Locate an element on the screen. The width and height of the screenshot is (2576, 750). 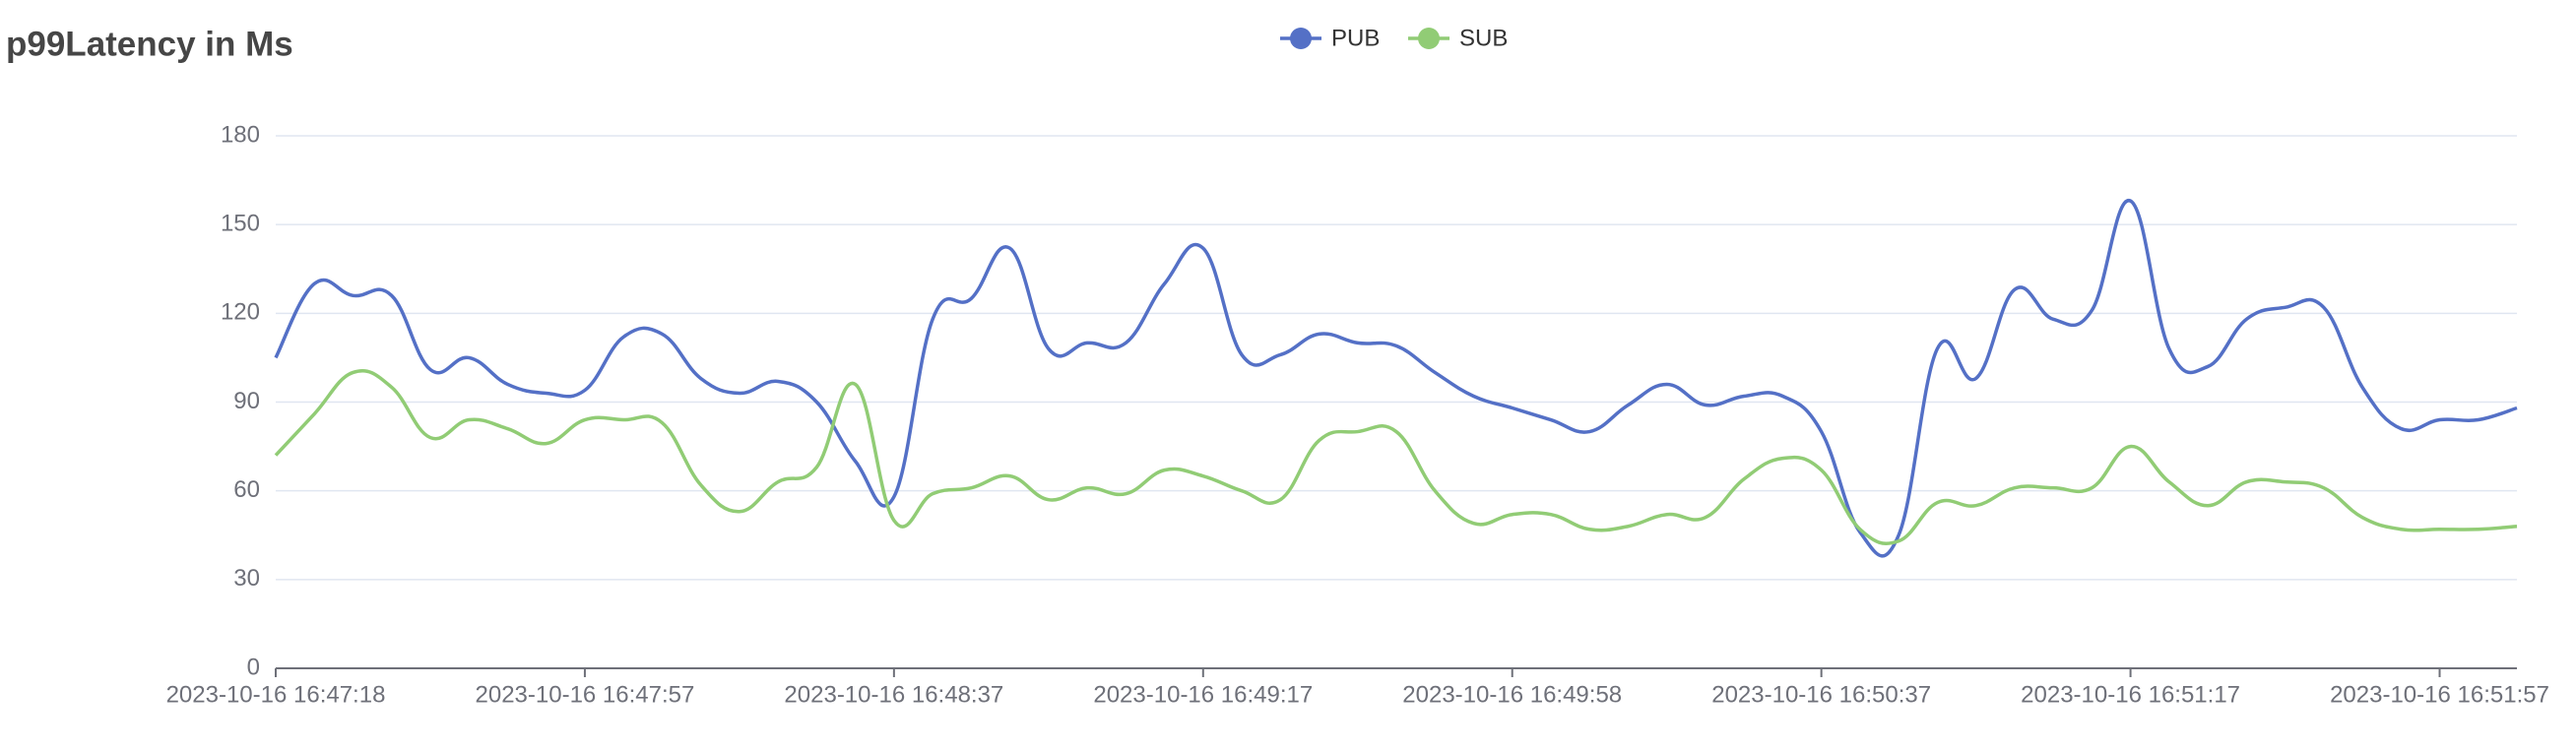
y-tick-label: 180 is located at coordinates (240, 135).